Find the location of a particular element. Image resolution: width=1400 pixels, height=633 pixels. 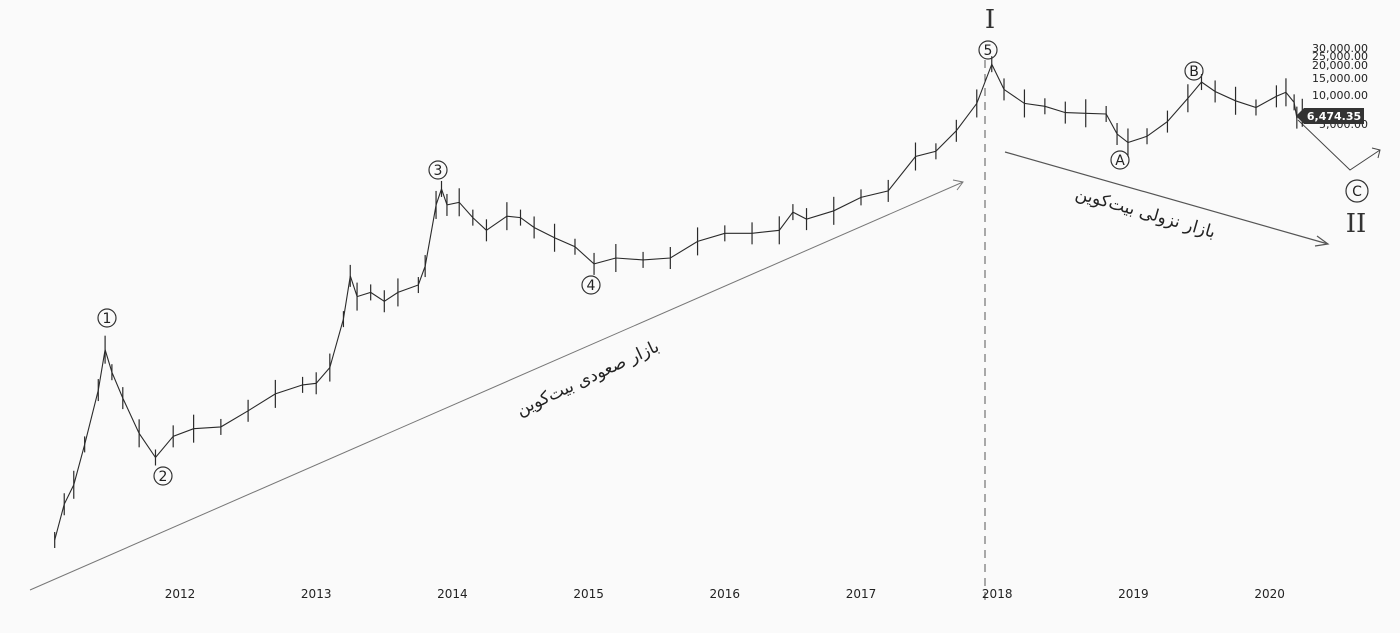

bull-market-annotation: بازار صعودی بیت‌کوین is located at coordinates (587, 379).